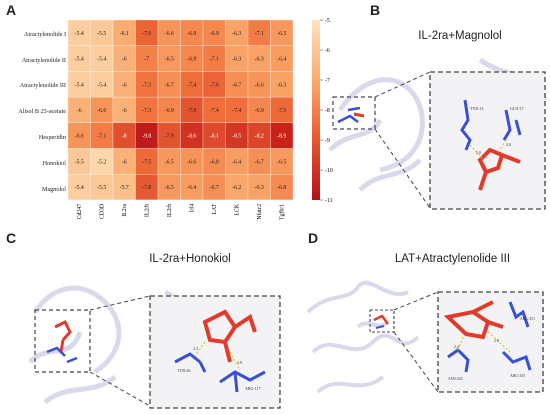  What do you see at coordinates (259, 212) in the screenshot?
I see `column-label: Nfatc2` at bounding box center [259, 212].